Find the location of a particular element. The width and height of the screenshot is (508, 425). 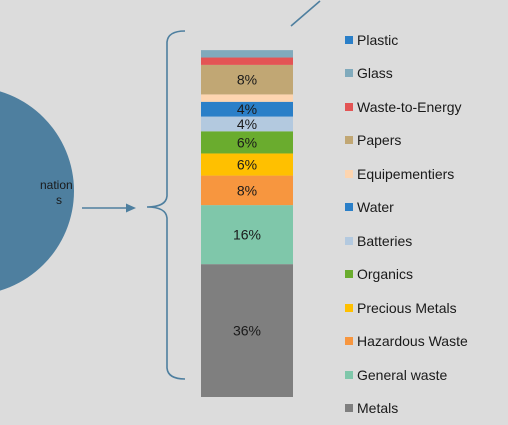

legend-item-organics: Organics is located at coordinates (406, 275).